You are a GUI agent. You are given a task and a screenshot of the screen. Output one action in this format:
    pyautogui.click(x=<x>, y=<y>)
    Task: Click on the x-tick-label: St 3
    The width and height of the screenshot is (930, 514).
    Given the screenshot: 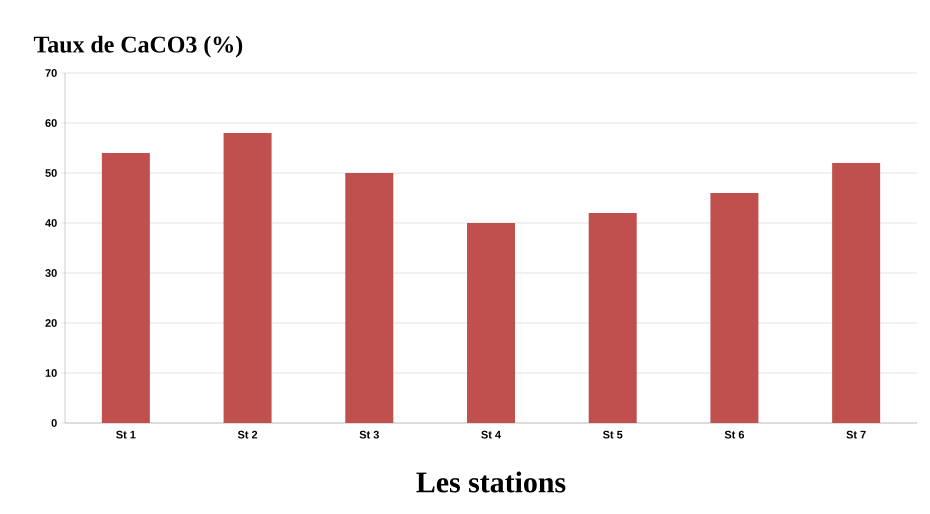 What is the action you would take?
    pyautogui.click(x=369, y=434)
    